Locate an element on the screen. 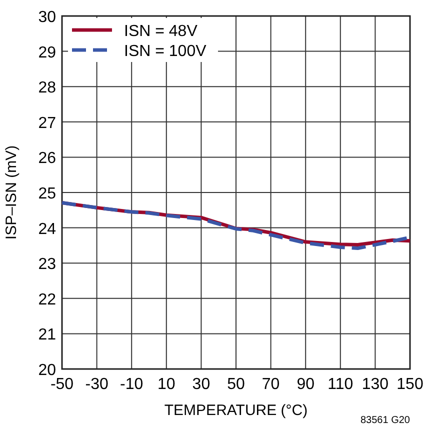 The image size is (428, 435). x-tick-label: 150 is located at coordinates (410, 384).